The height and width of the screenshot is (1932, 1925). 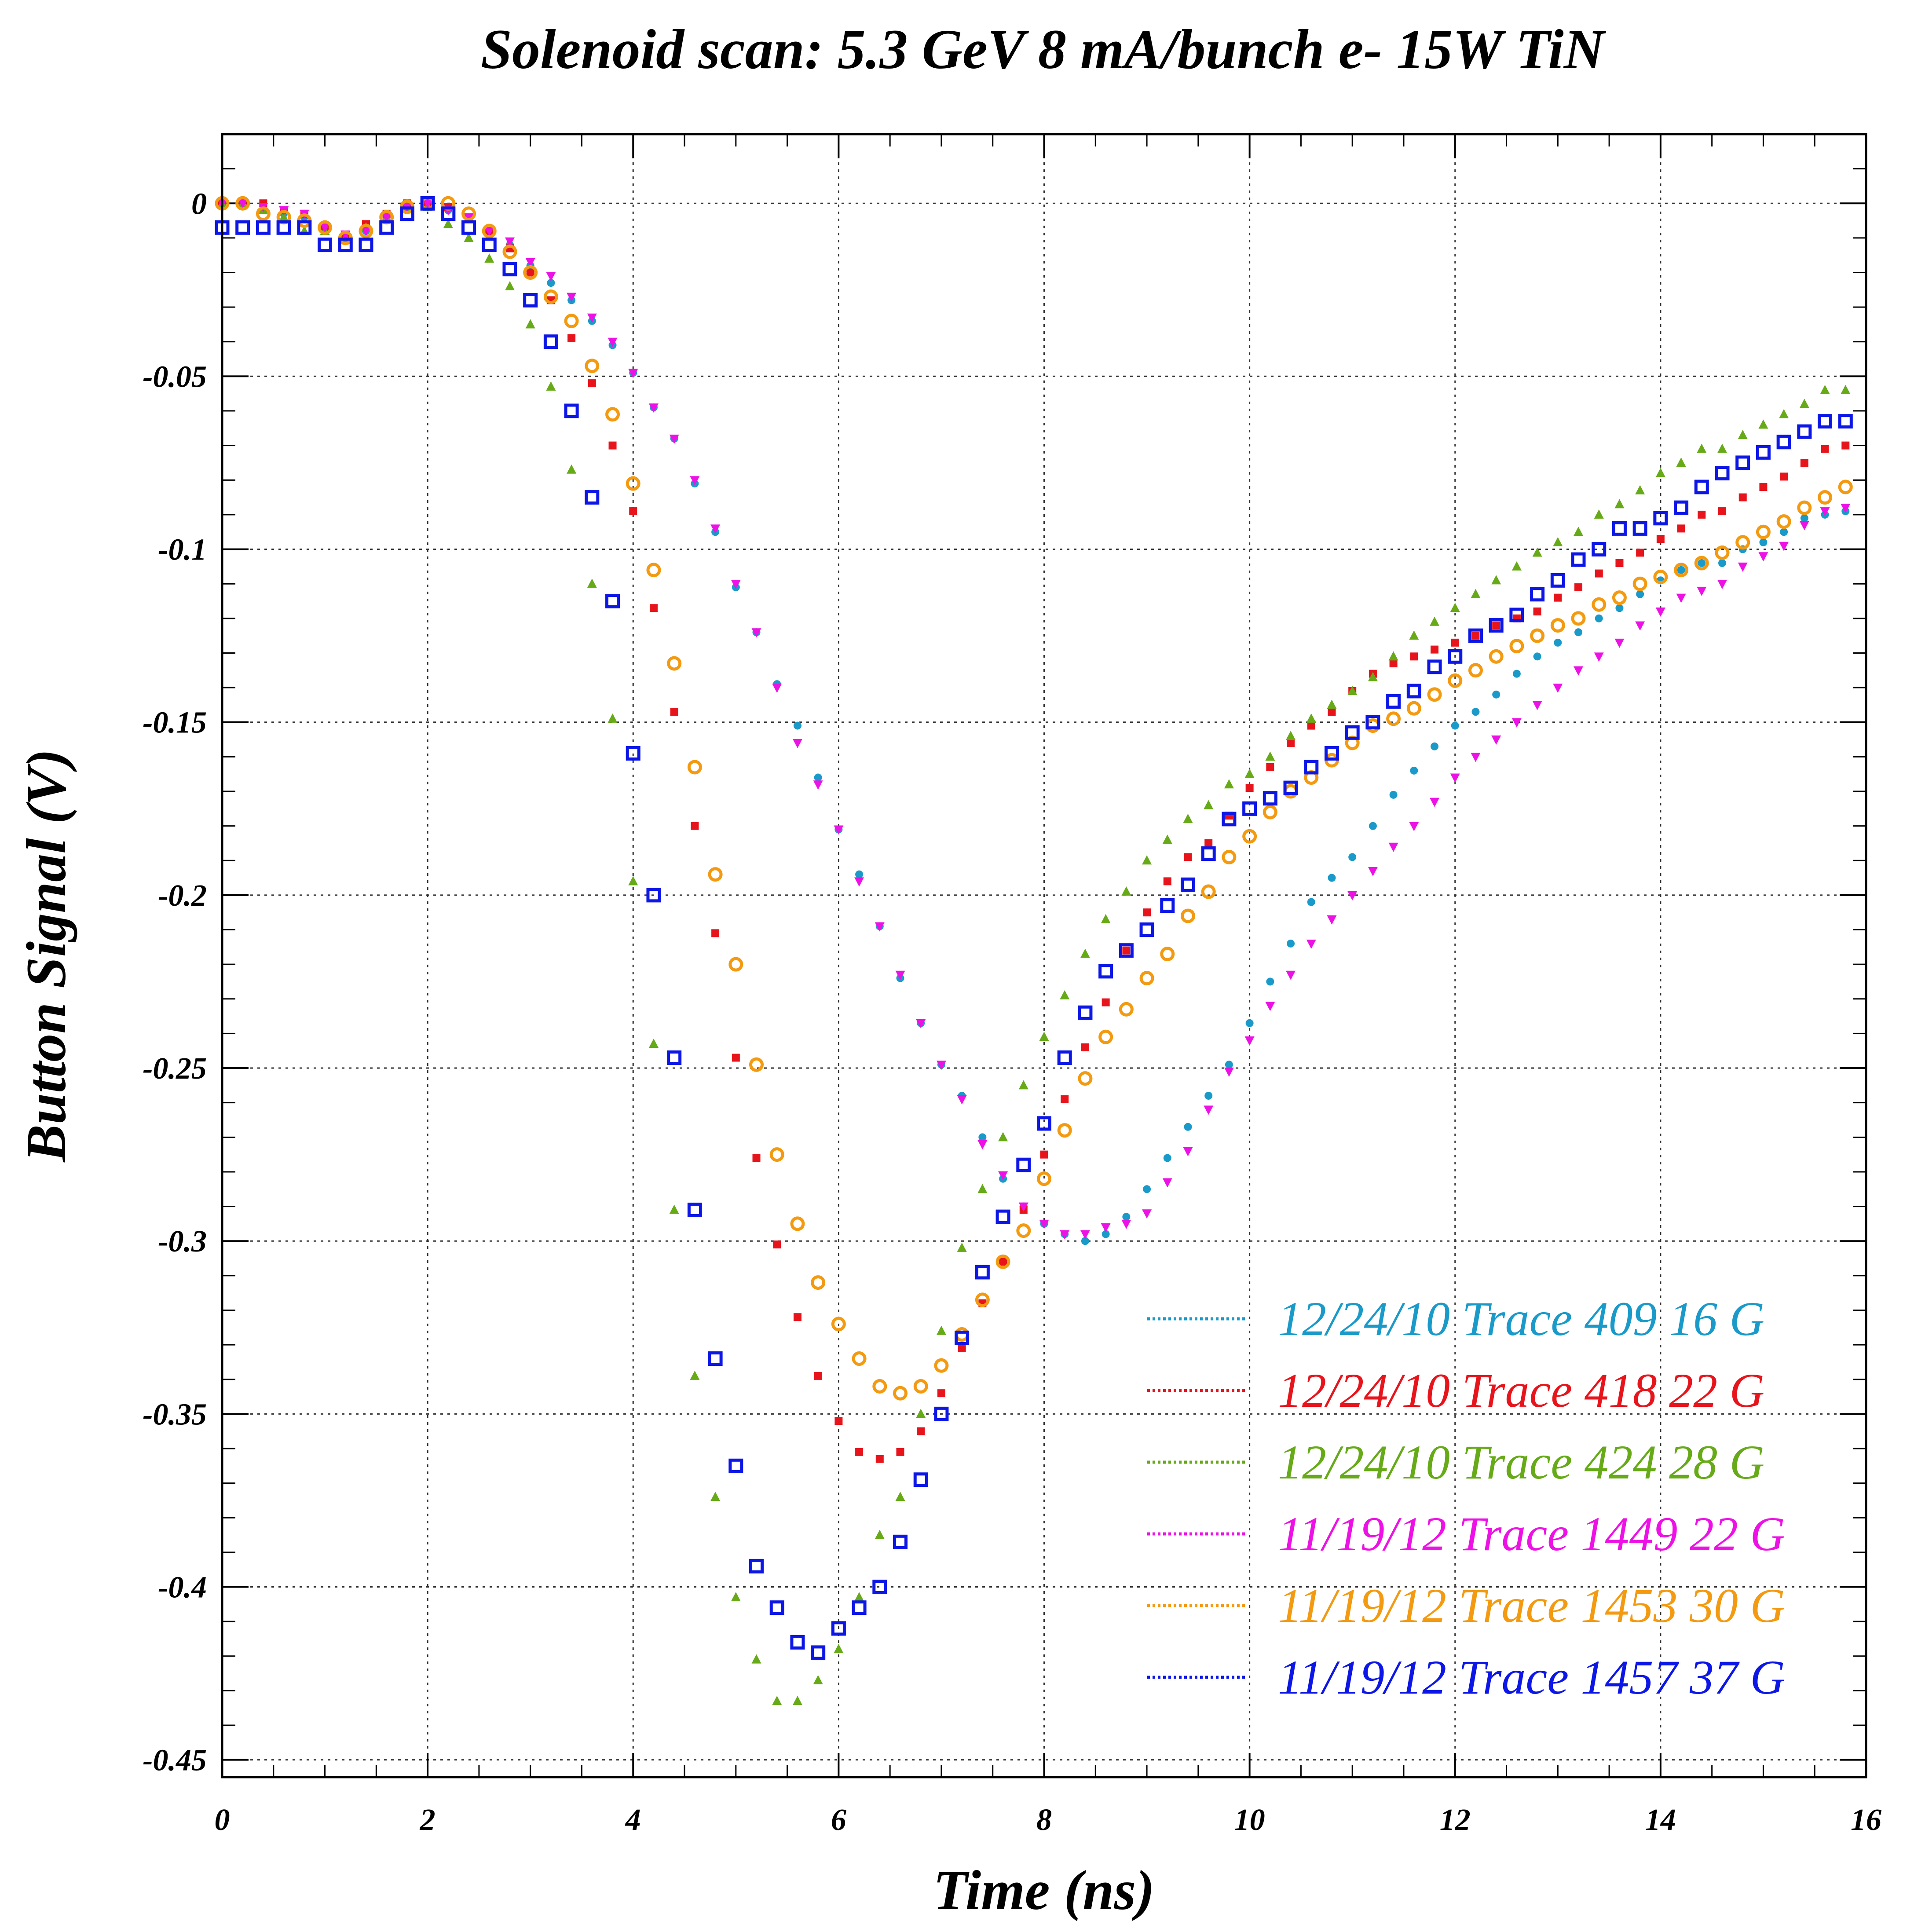 I want to click on x-tick-label: 6, so click(x=838, y=1820).